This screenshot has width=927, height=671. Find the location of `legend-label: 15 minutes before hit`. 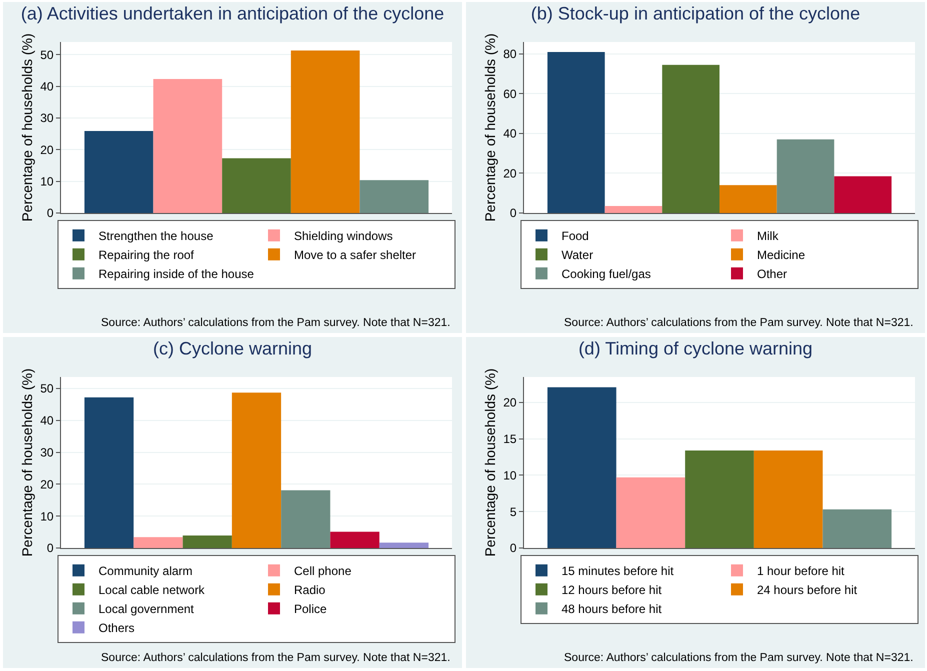

legend-label: 15 minutes before hit is located at coordinates (618, 571).